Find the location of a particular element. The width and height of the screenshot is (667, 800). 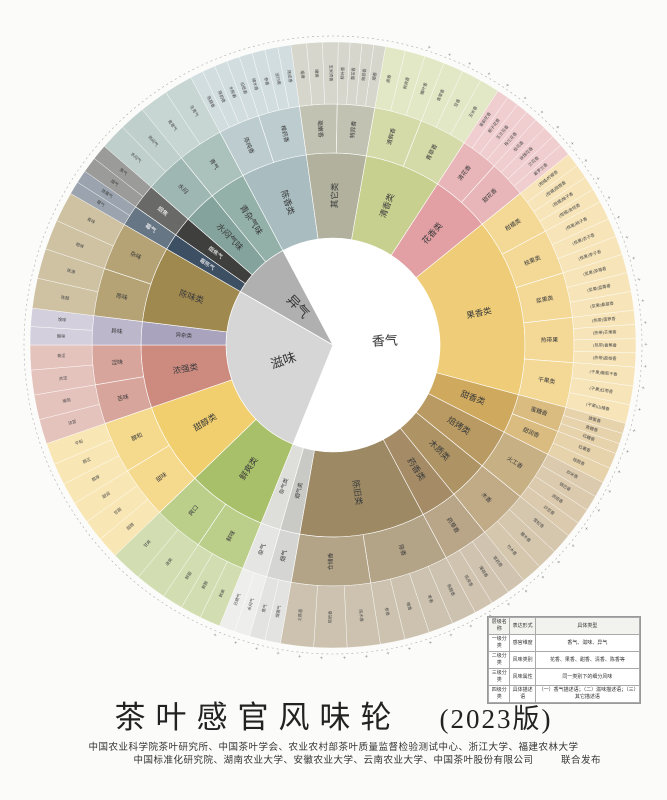

descriptor-label: 菌花香 is located at coordinates (353, 73).